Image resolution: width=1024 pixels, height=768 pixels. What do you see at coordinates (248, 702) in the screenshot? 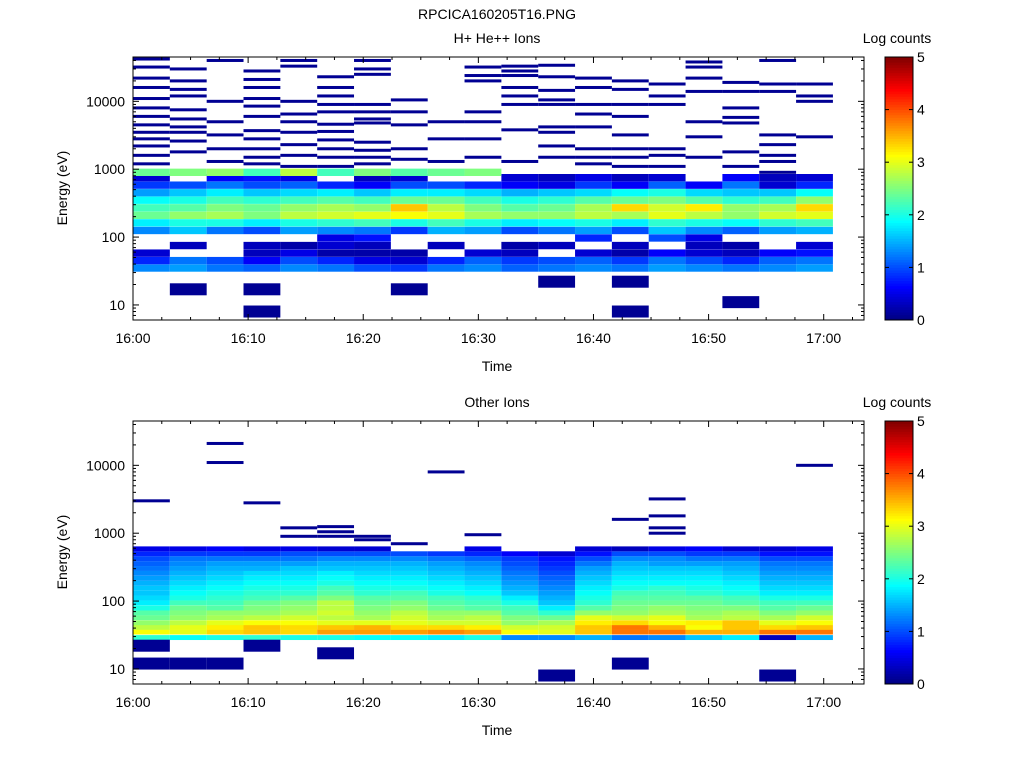
I see `x-tick-label: 16:10` at bounding box center [248, 702].